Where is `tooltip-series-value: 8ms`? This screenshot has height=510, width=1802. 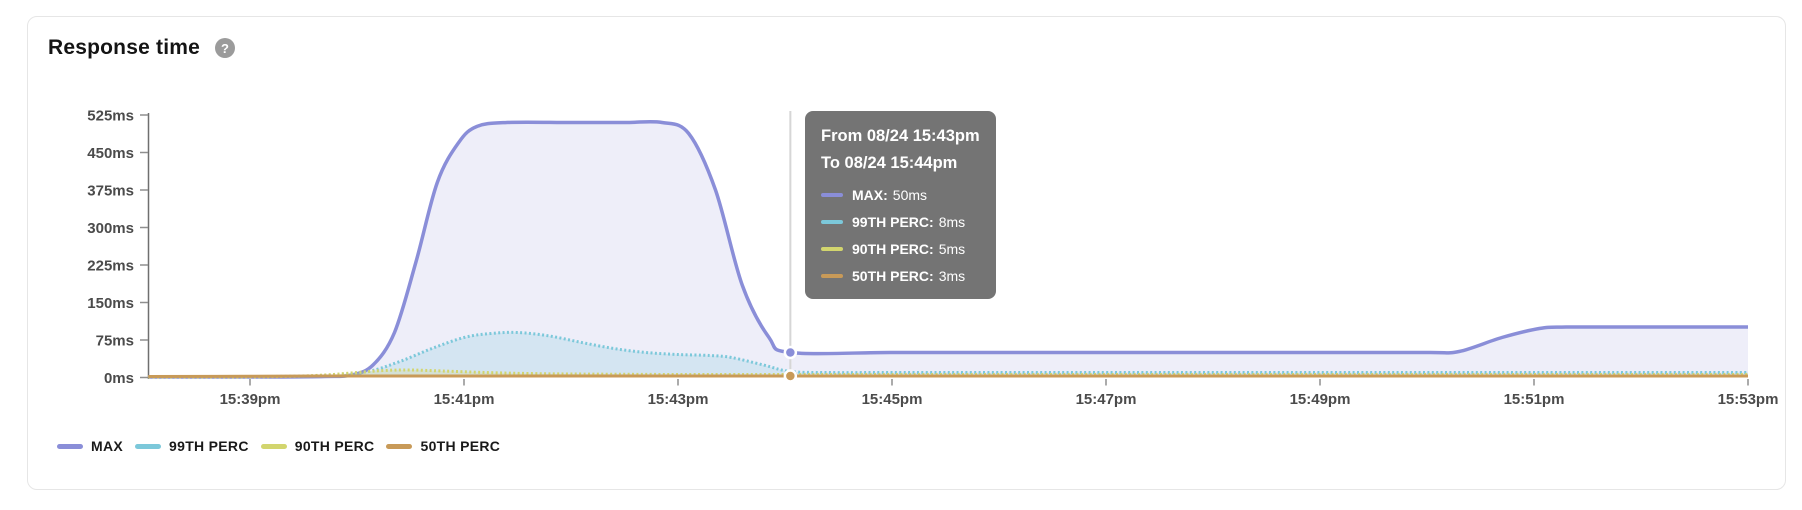 tooltip-series-value: 8ms is located at coordinates (952, 222).